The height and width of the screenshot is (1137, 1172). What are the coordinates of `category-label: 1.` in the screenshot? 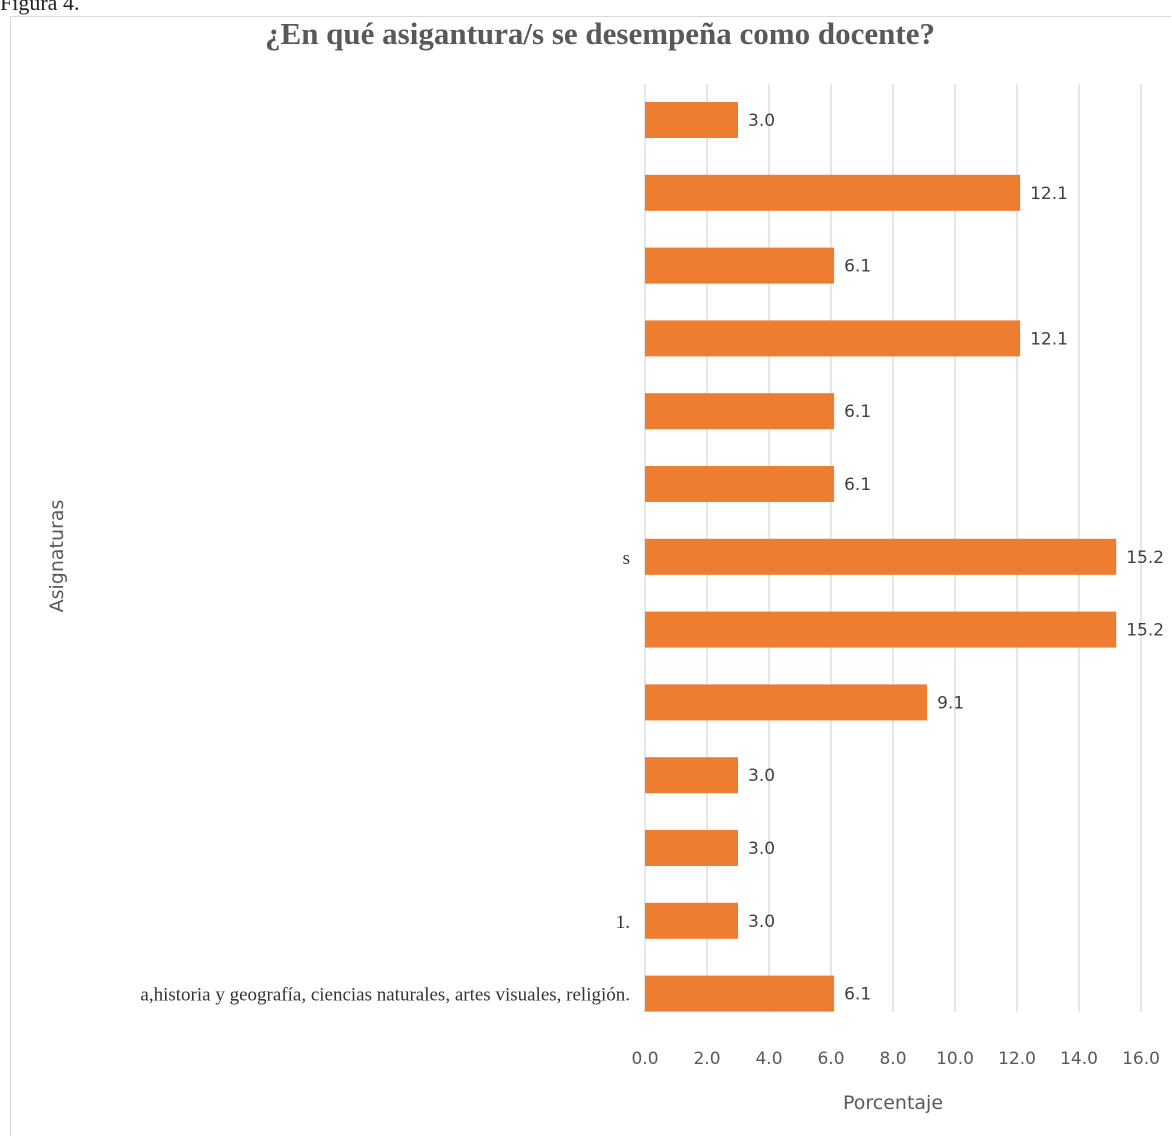 It's located at (623, 922).